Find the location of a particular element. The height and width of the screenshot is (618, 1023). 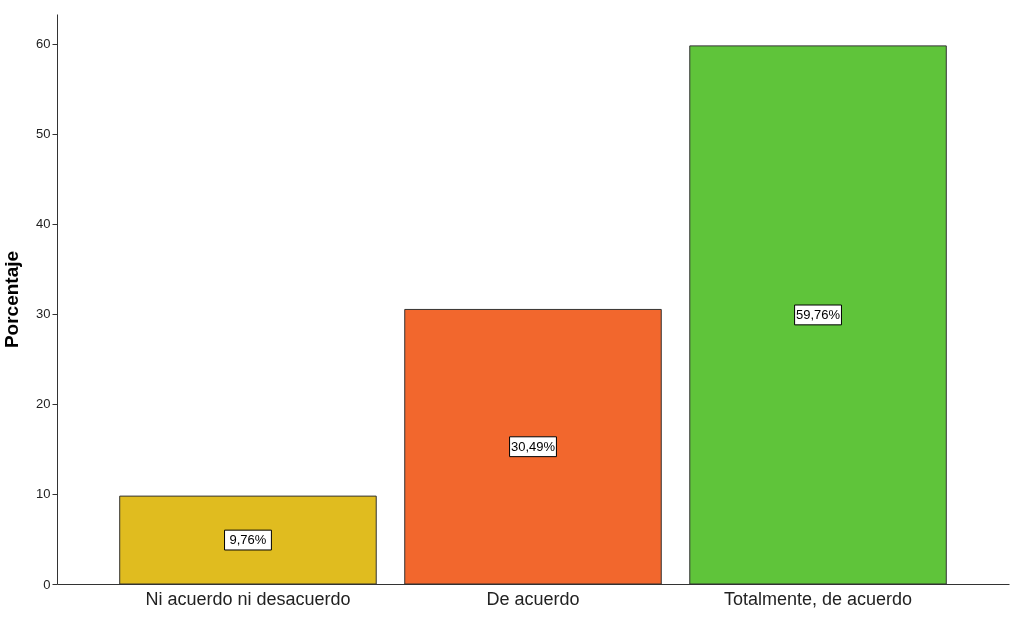

y-tick-label: 20 is located at coordinates (43, 404).